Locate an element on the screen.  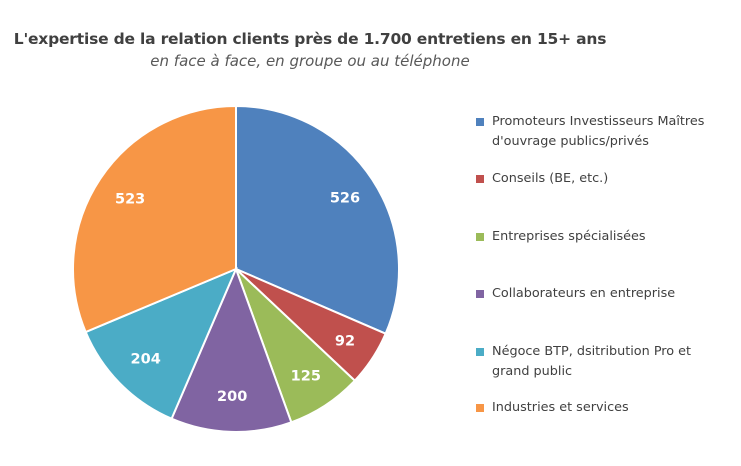
slice-value-label-2: 125 is located at coordinates (306, 376).